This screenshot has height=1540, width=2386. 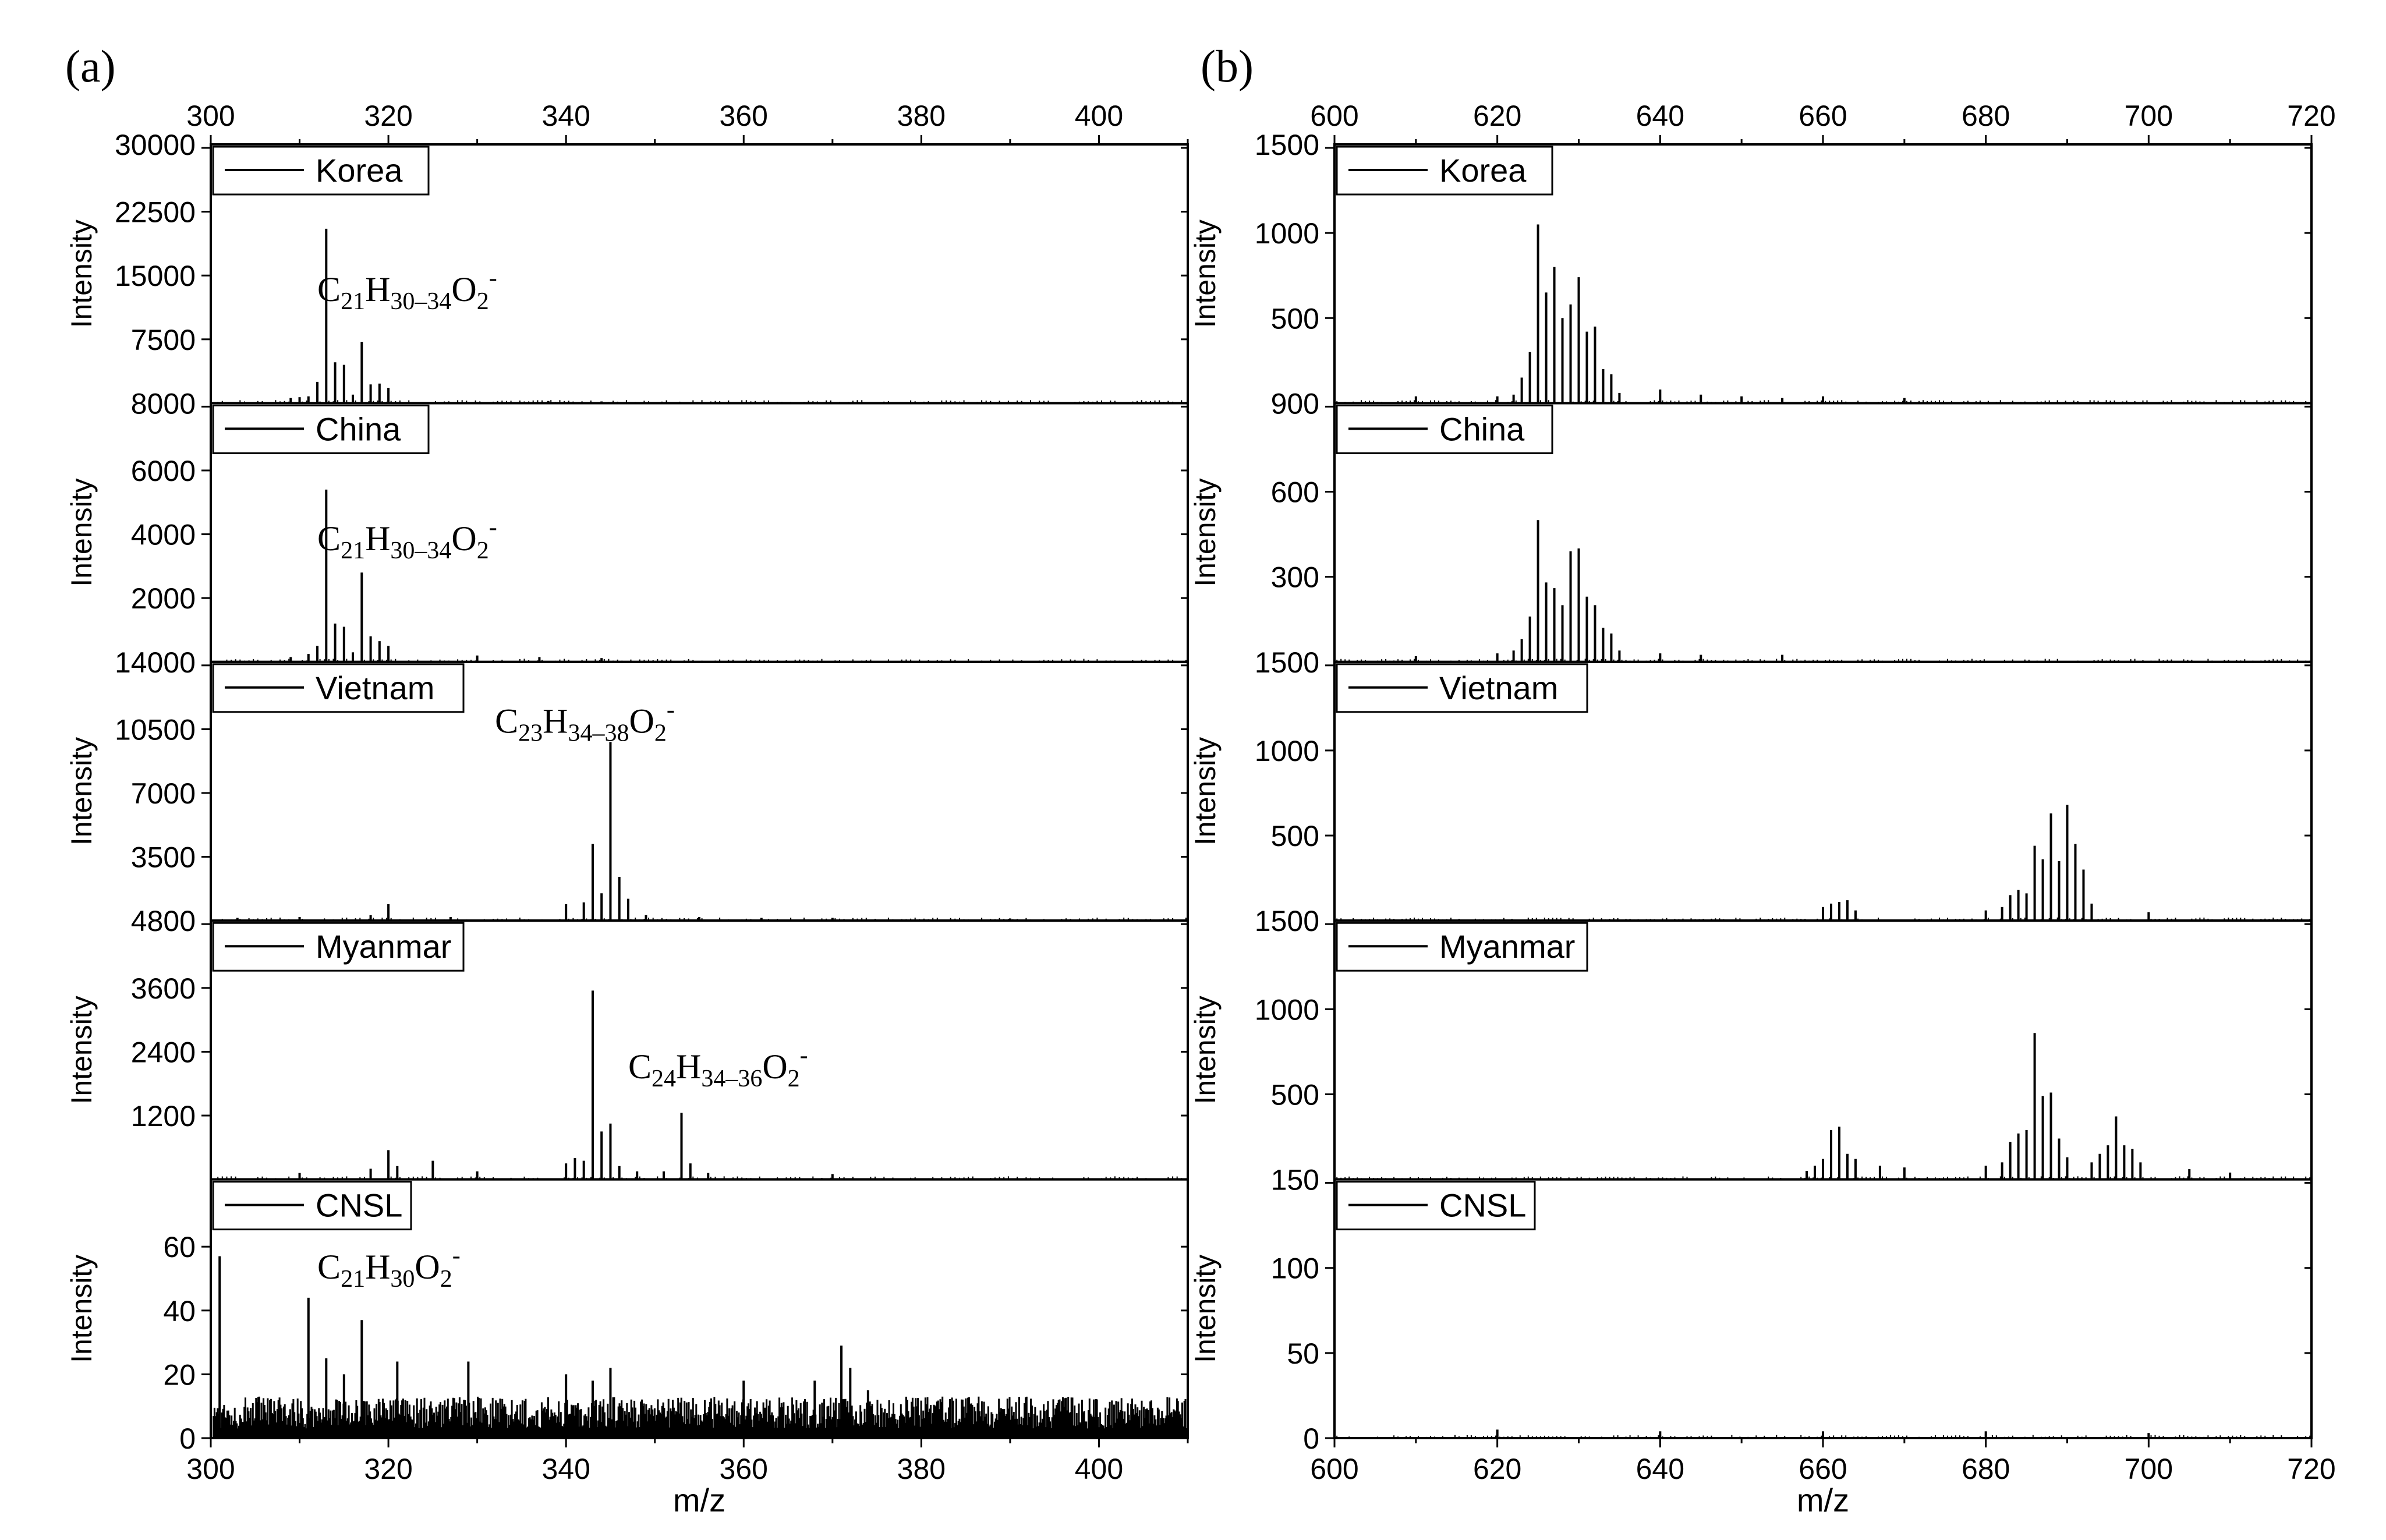 I want to click on top-x-tick-label: 360, so click(x=744, y=116).